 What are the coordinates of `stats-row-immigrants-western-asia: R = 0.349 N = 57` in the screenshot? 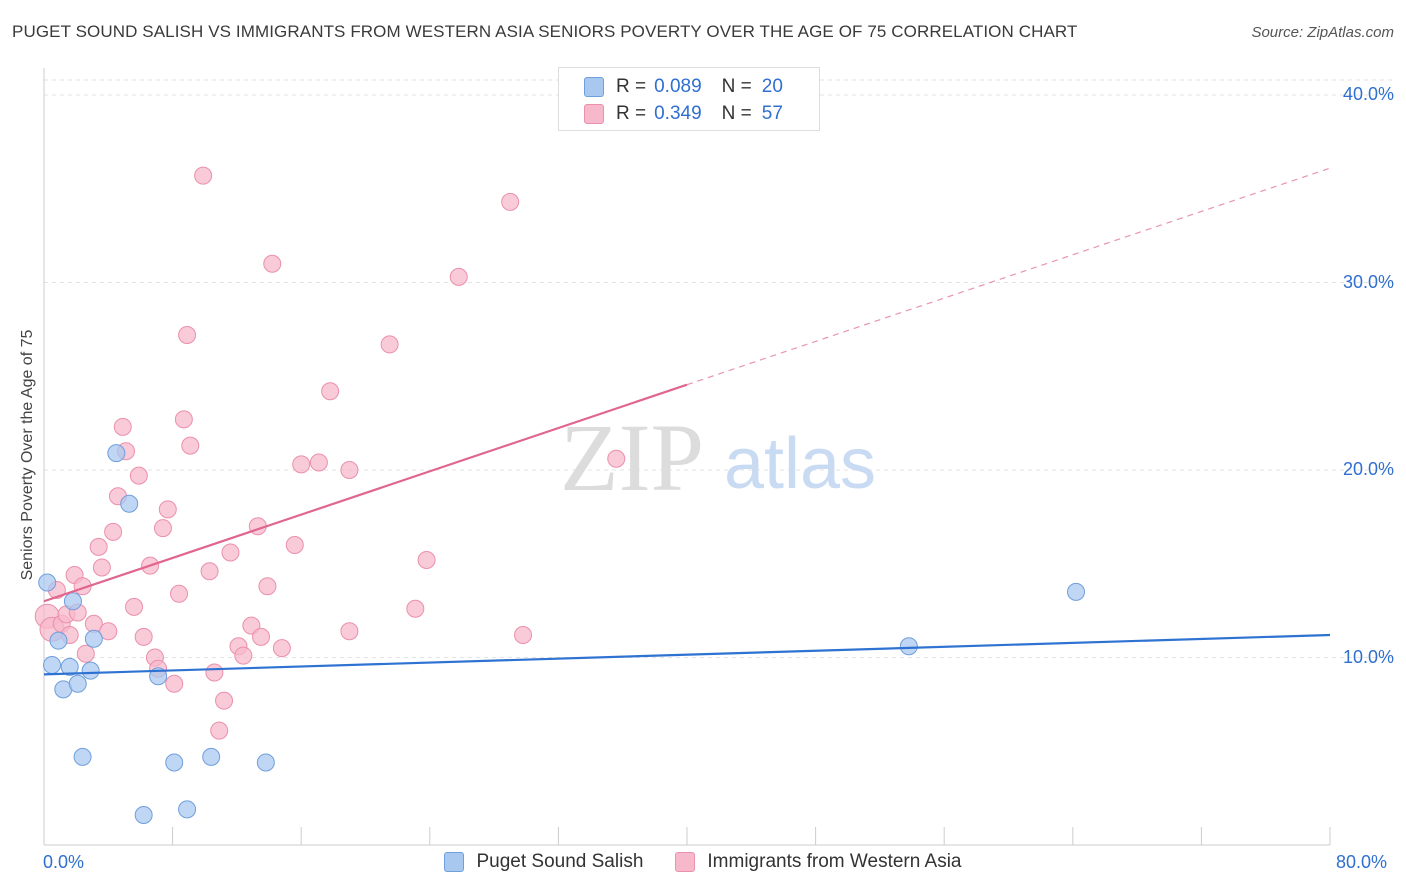 It's located at (683, 114).